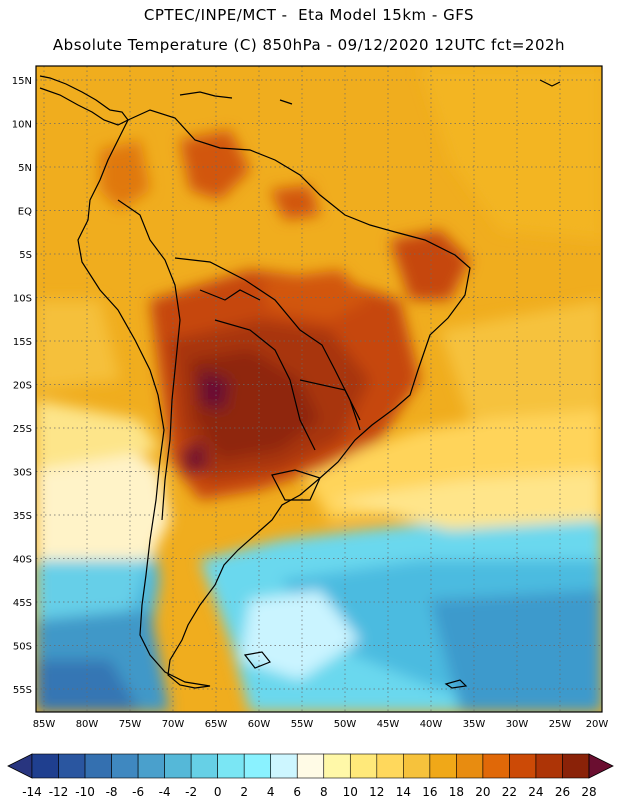 Image resolution: width=618 pixels, height=800 pixels. Describe the element at coordinates (22, 647) in the screenshot. I see `lat-label: 50S` at that location.